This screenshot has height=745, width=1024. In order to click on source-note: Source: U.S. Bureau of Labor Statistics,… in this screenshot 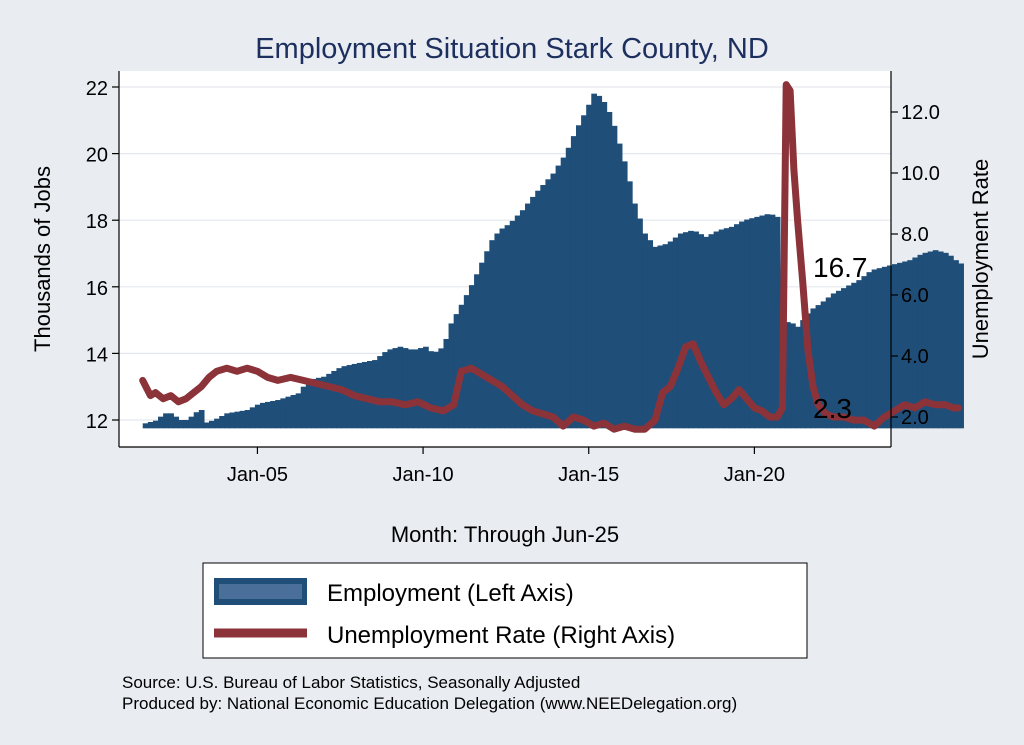, I will do `click(351, 682)`.